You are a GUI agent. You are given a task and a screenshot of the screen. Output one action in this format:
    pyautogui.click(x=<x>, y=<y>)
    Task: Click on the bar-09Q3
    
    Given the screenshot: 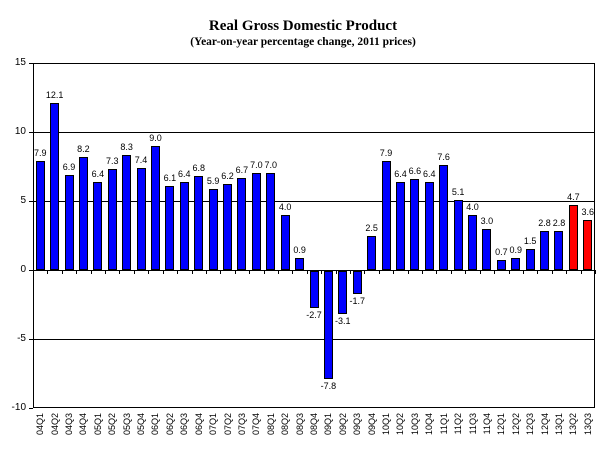 What is the action you would take?
    pyautogui.click(x=357, y=283)
    